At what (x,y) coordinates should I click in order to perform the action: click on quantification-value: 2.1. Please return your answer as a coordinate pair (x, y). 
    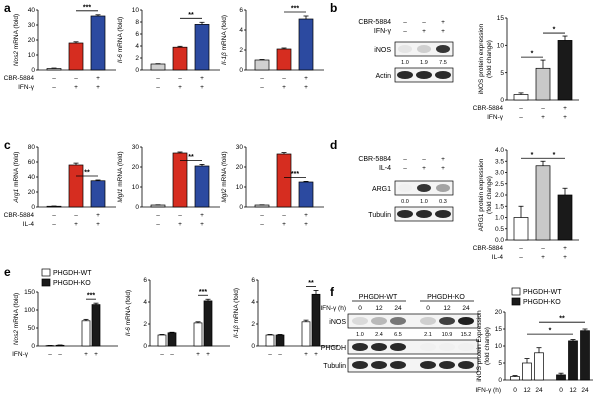
    Looking at the image, I should click on (428, 335).